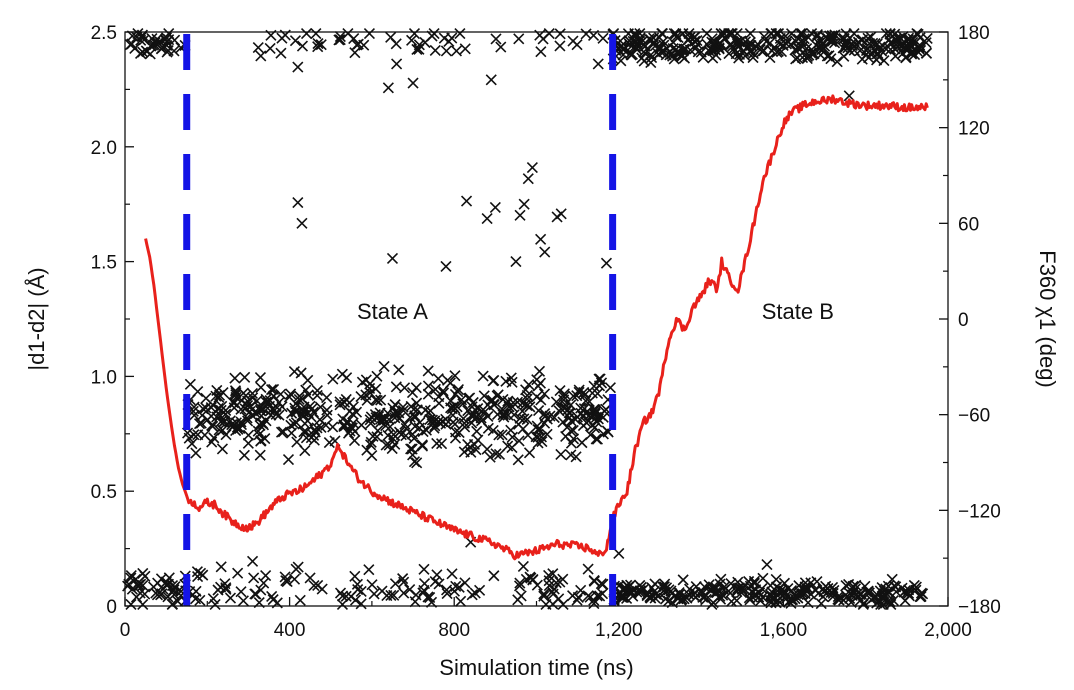 The image size is (1074, 690). I want to click on y-right-tick-label: 60, so click(968, 224).